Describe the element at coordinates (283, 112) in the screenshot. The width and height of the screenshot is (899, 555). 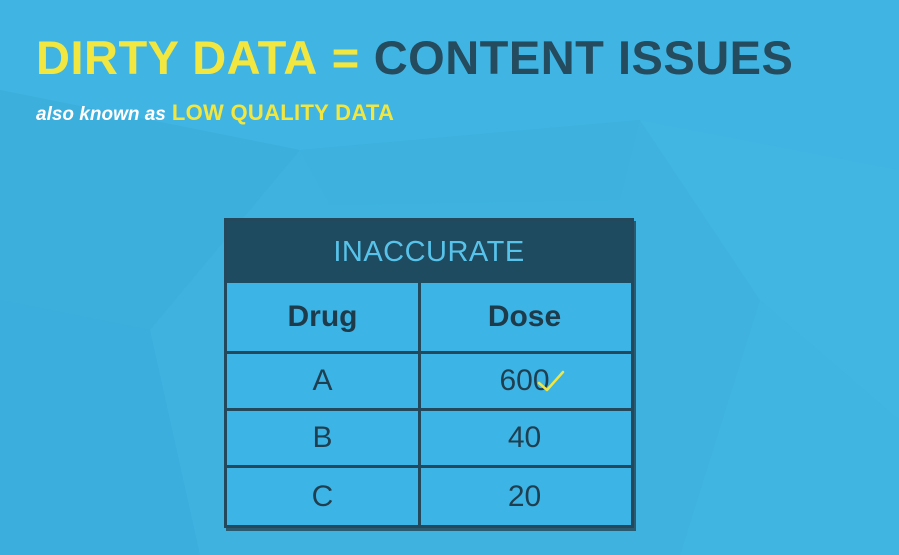
I see `subtitle-highlight: LOW QUALITY DATA` at that location.